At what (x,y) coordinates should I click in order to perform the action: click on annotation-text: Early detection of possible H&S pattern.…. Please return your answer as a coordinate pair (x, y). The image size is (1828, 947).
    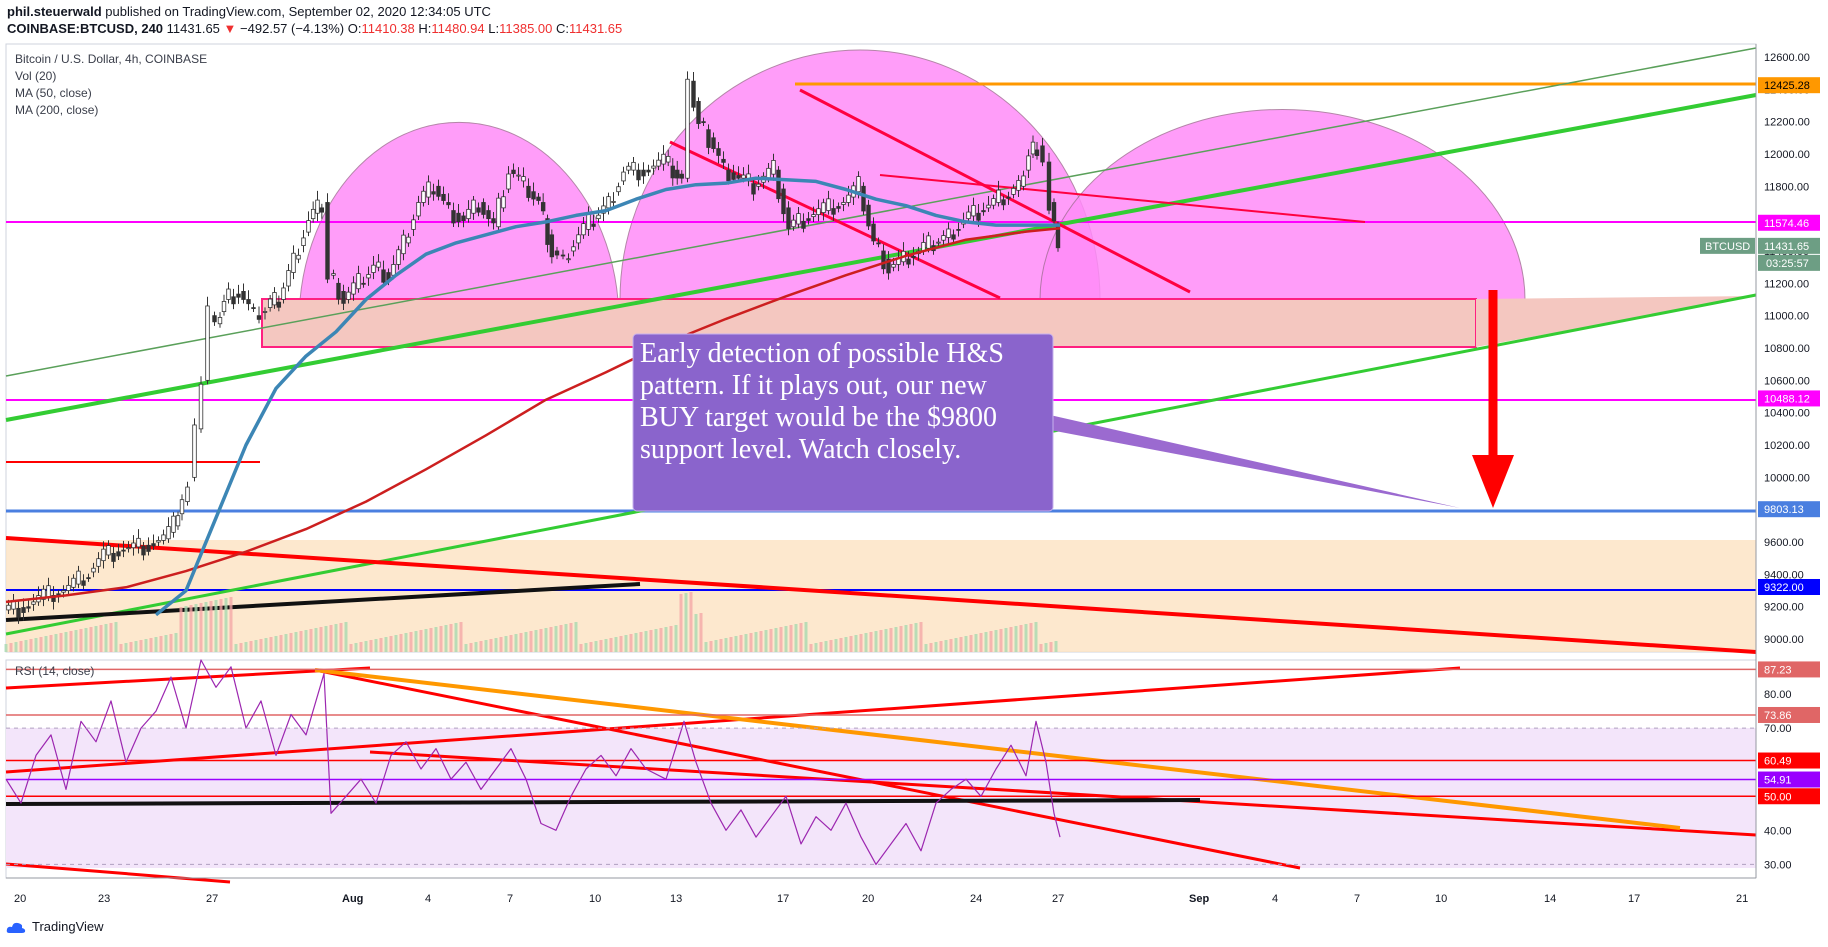
    Looking at the image, I should click on (822, 401).